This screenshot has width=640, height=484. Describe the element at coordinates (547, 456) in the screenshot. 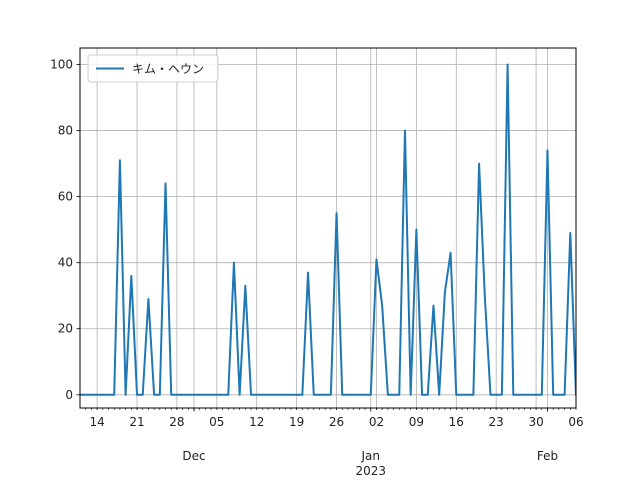

I see `x-major-tick-label: Feb` at that location.